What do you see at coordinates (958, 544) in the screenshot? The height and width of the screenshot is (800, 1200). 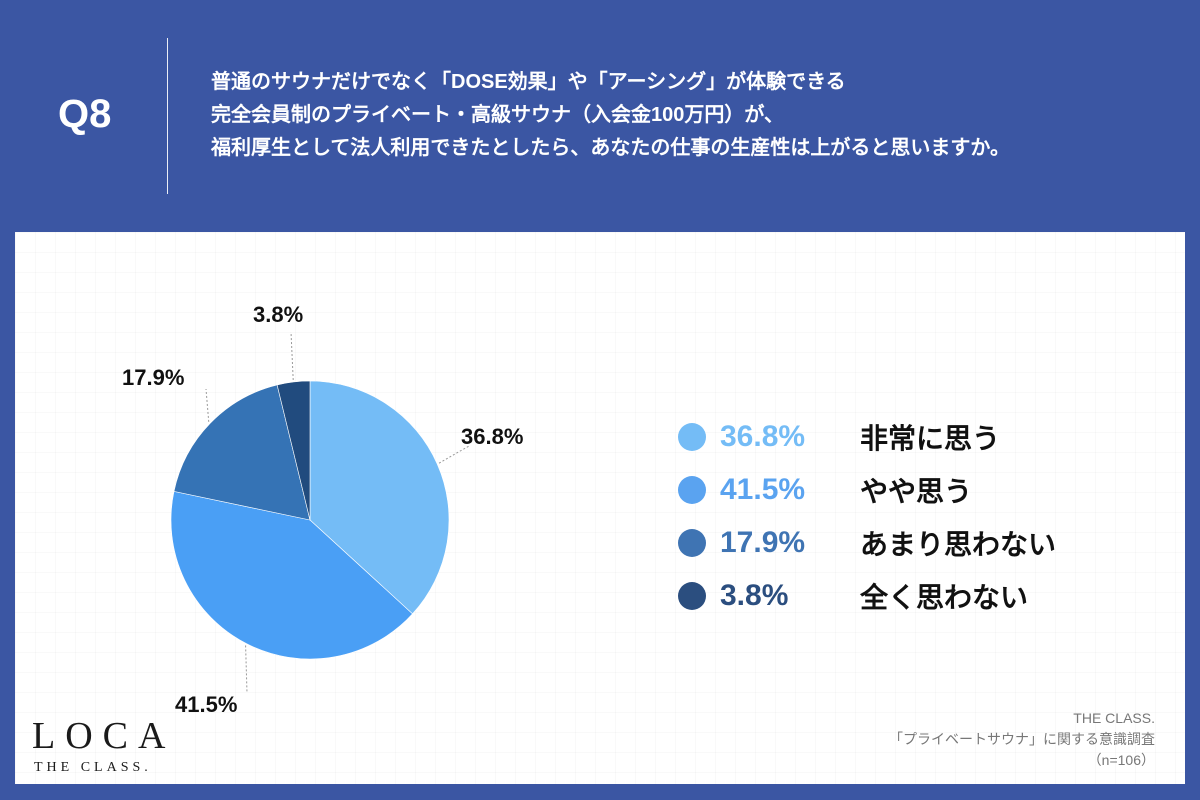 I see `legend-label: あまり思わない` at bounding box center [958, 544].